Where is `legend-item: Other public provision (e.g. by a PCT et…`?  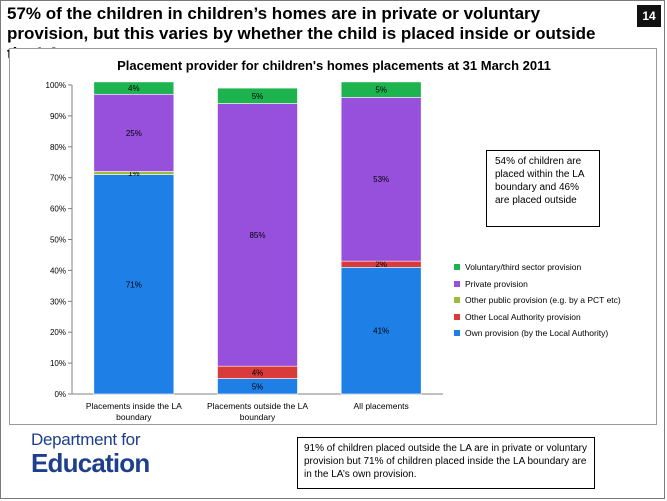 legend-item: Other public provision (e.g. by a PCT et… is located at coordinates (554, 300).